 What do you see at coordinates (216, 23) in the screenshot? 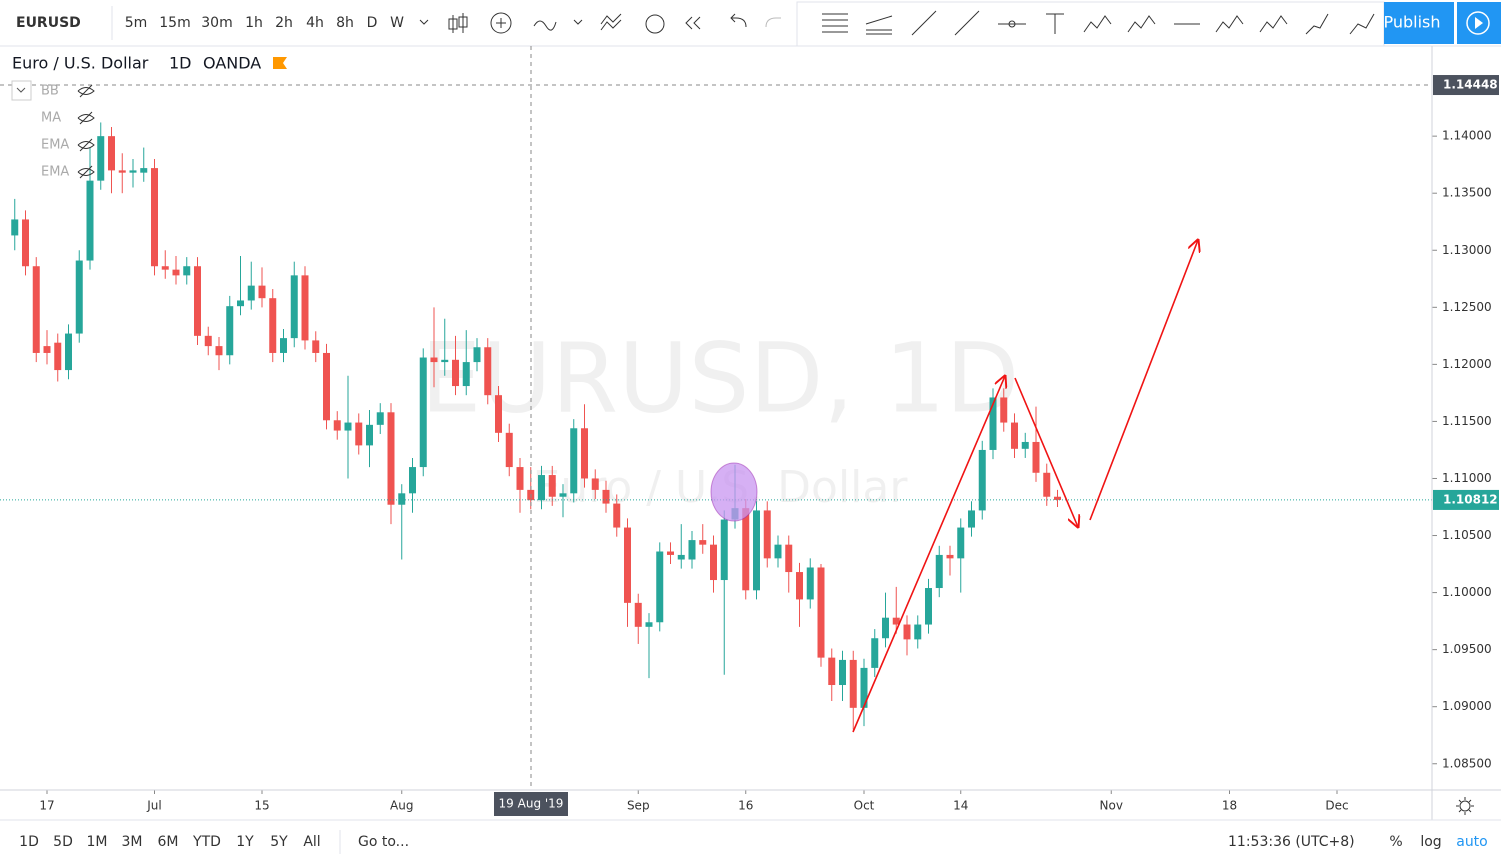
I see `interval-button: 30m` at bounding box center [216, 23].